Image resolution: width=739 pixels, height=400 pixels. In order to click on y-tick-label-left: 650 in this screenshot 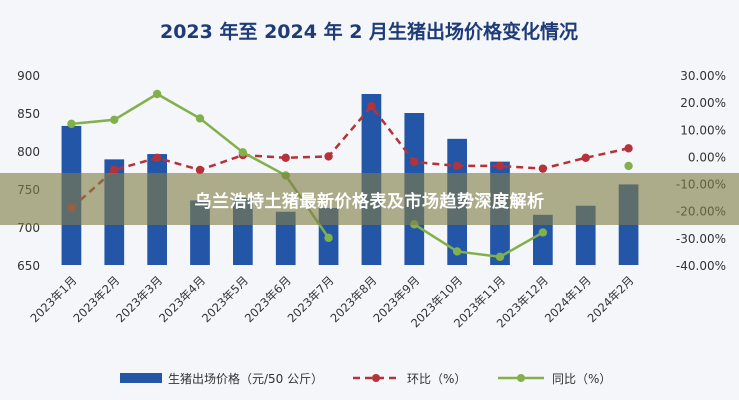, I will do `click(28, 266)`.